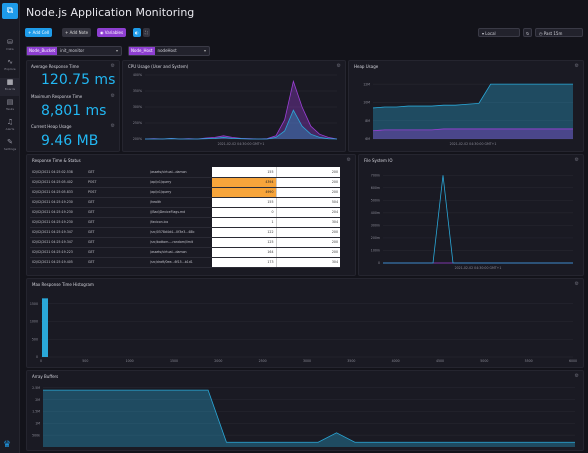 Image resolution: width=588 pixels, height=453 pixels. I want to click on table-row: 02/02/2021 04:25:19.230 GET/health 155 504, so click(185, 202).